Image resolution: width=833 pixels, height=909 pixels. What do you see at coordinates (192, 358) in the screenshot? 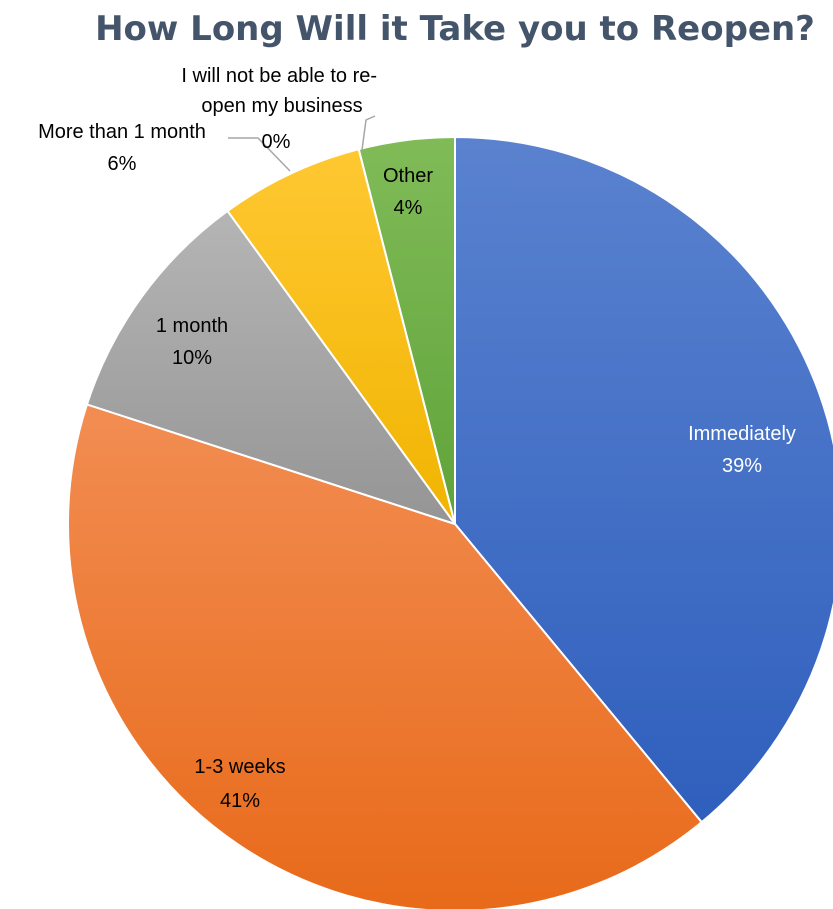
I see `slice-percent-1-month: 10%` at bounding box center [192, 358].